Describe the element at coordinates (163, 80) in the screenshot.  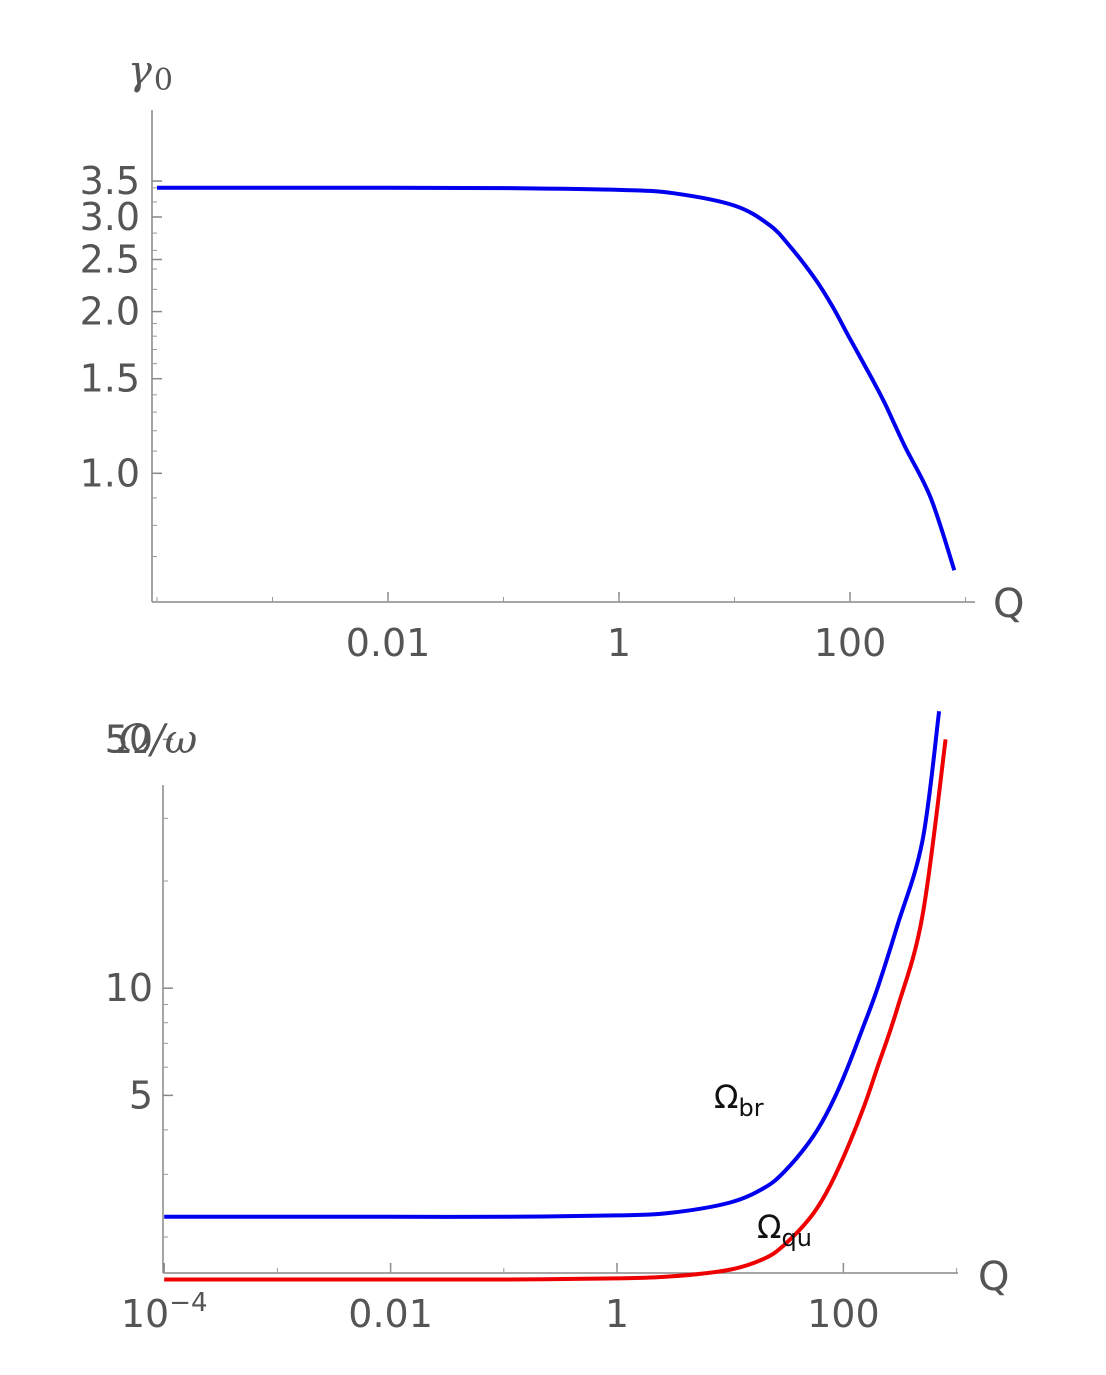
I see `y-axis-title-sub: 0` at that location.